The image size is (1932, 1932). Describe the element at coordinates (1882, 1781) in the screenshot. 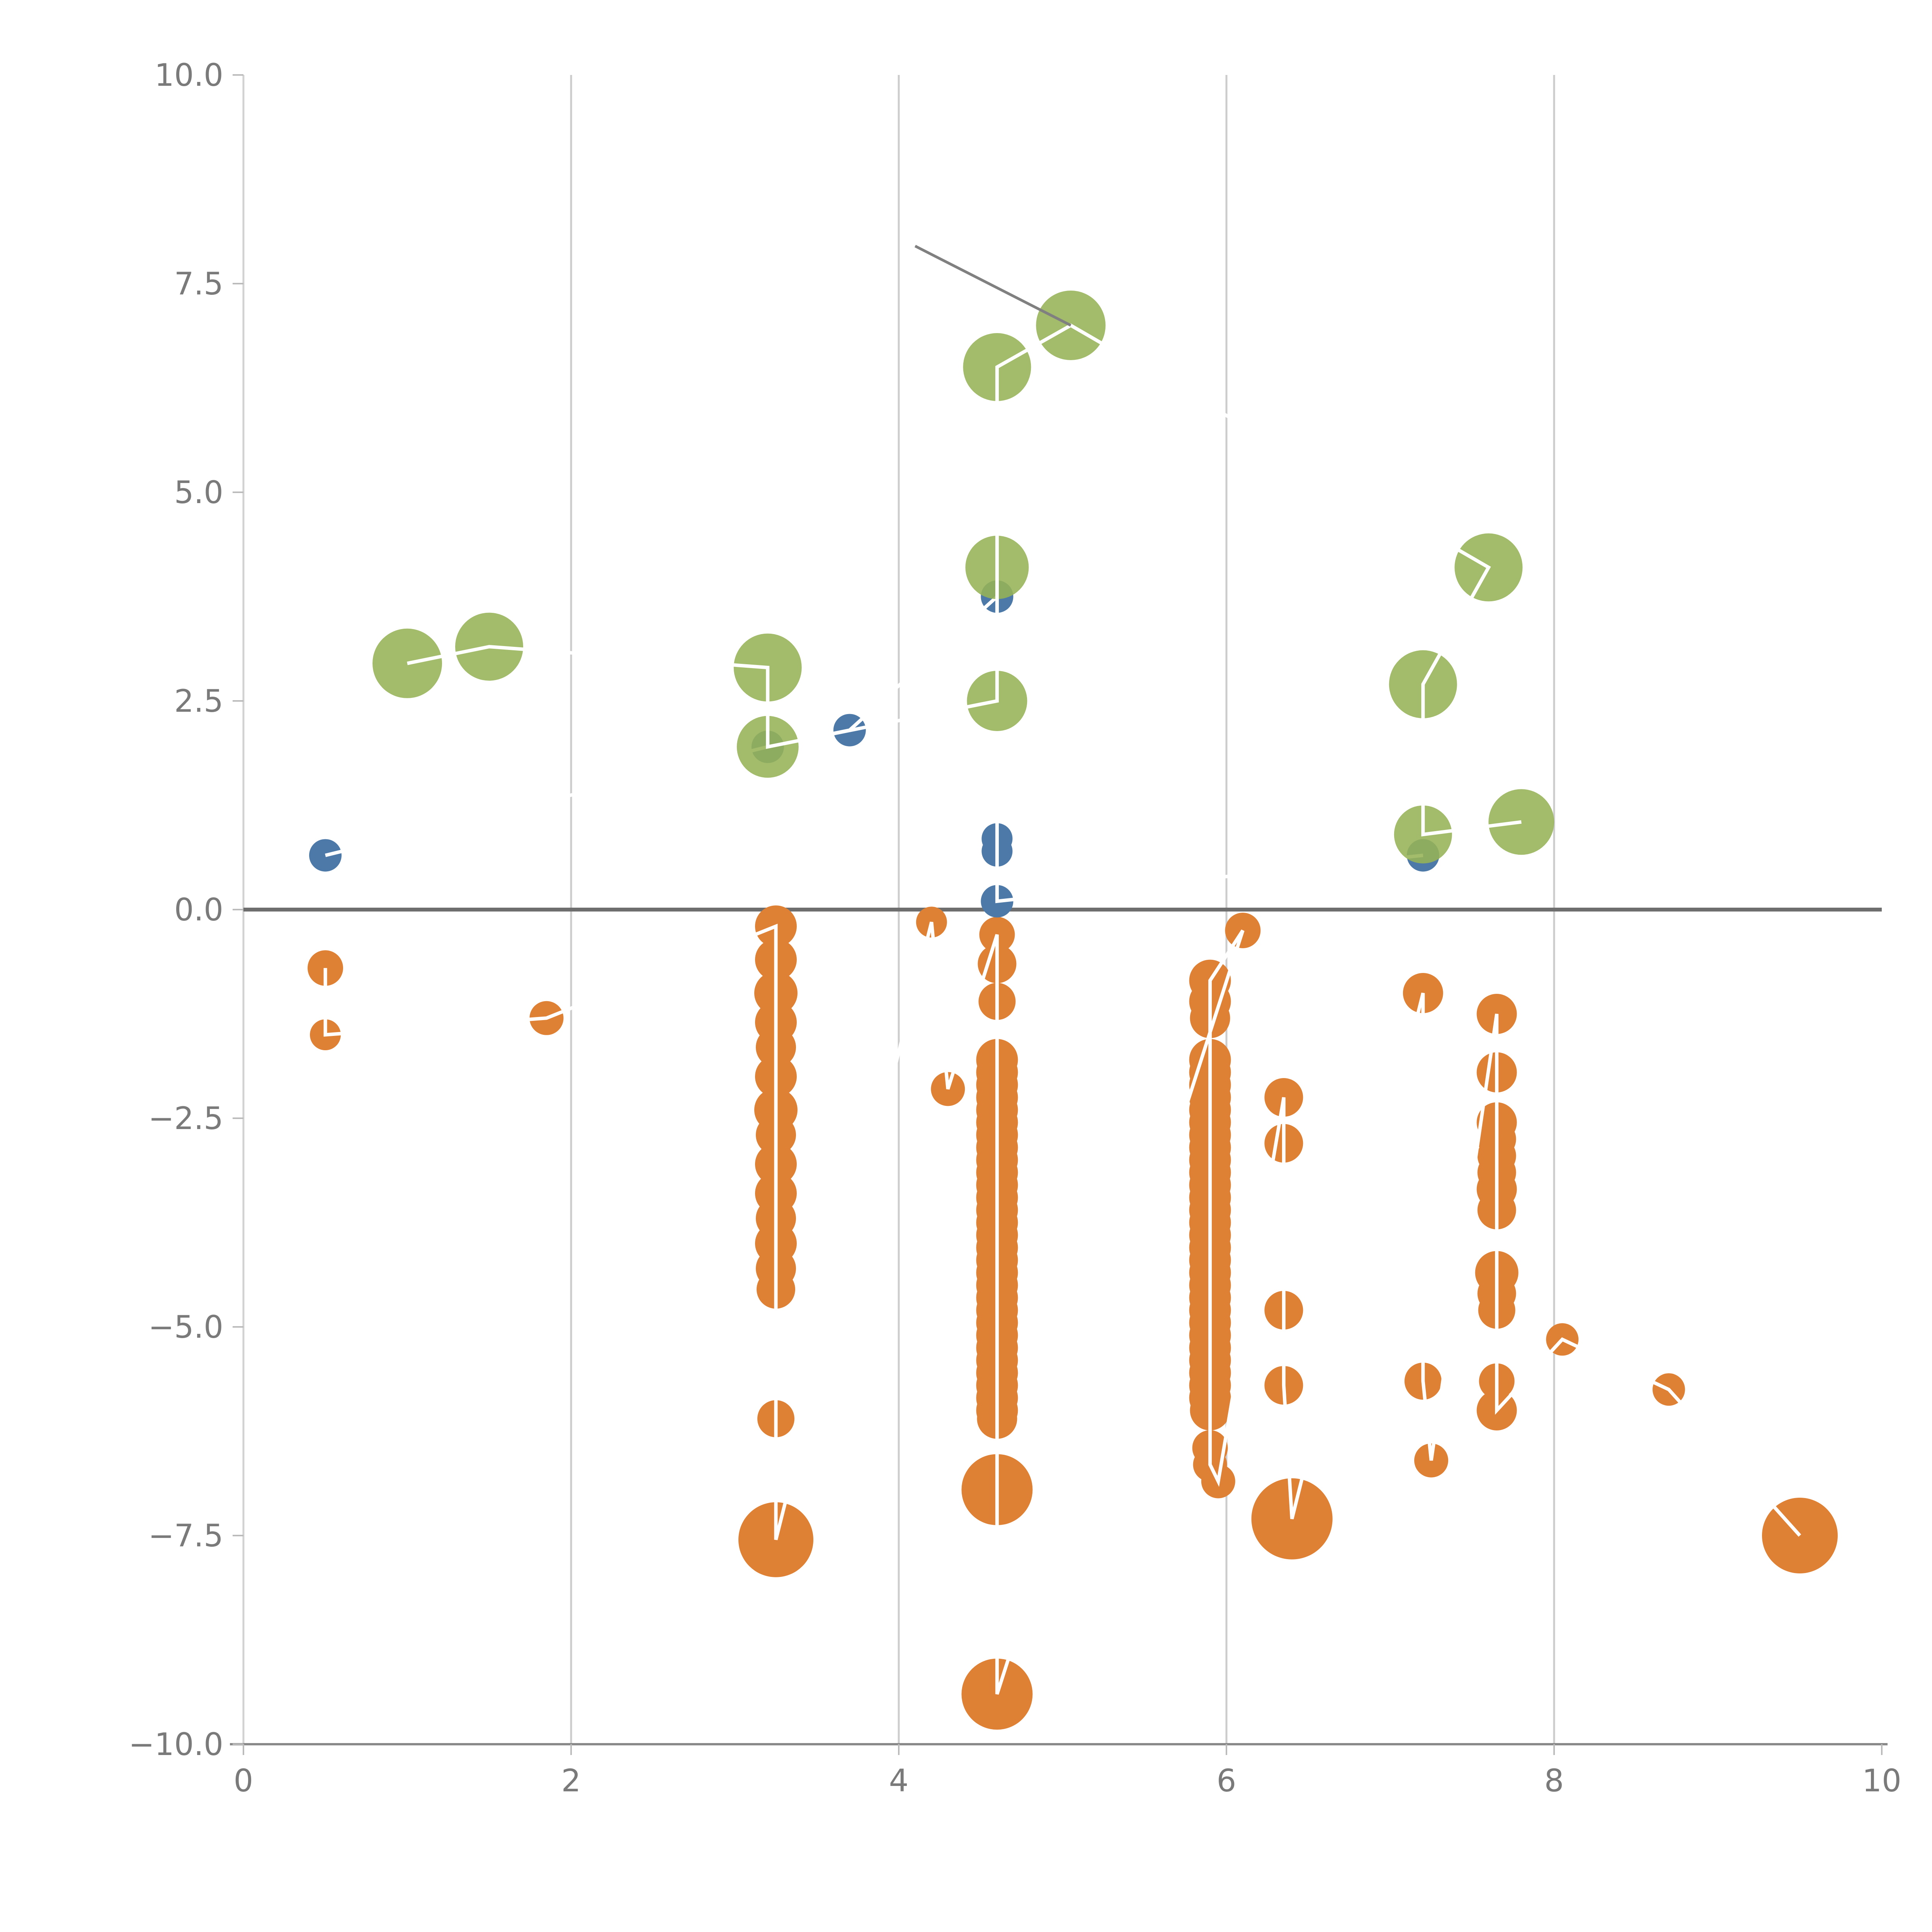

I see `x-tick-label: 10` at that location.